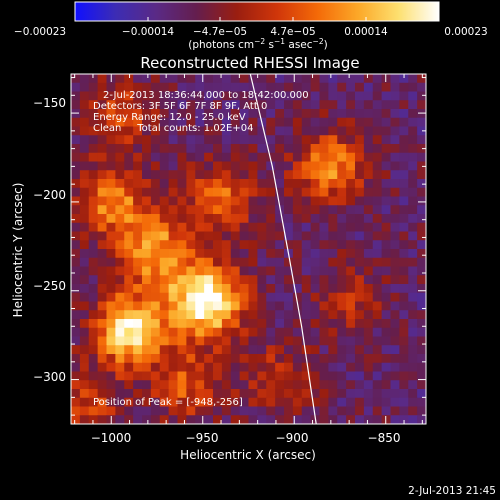 This screenshot has width=500, height=500. I want to click on x-tick-label: −850, so click(384, 438).